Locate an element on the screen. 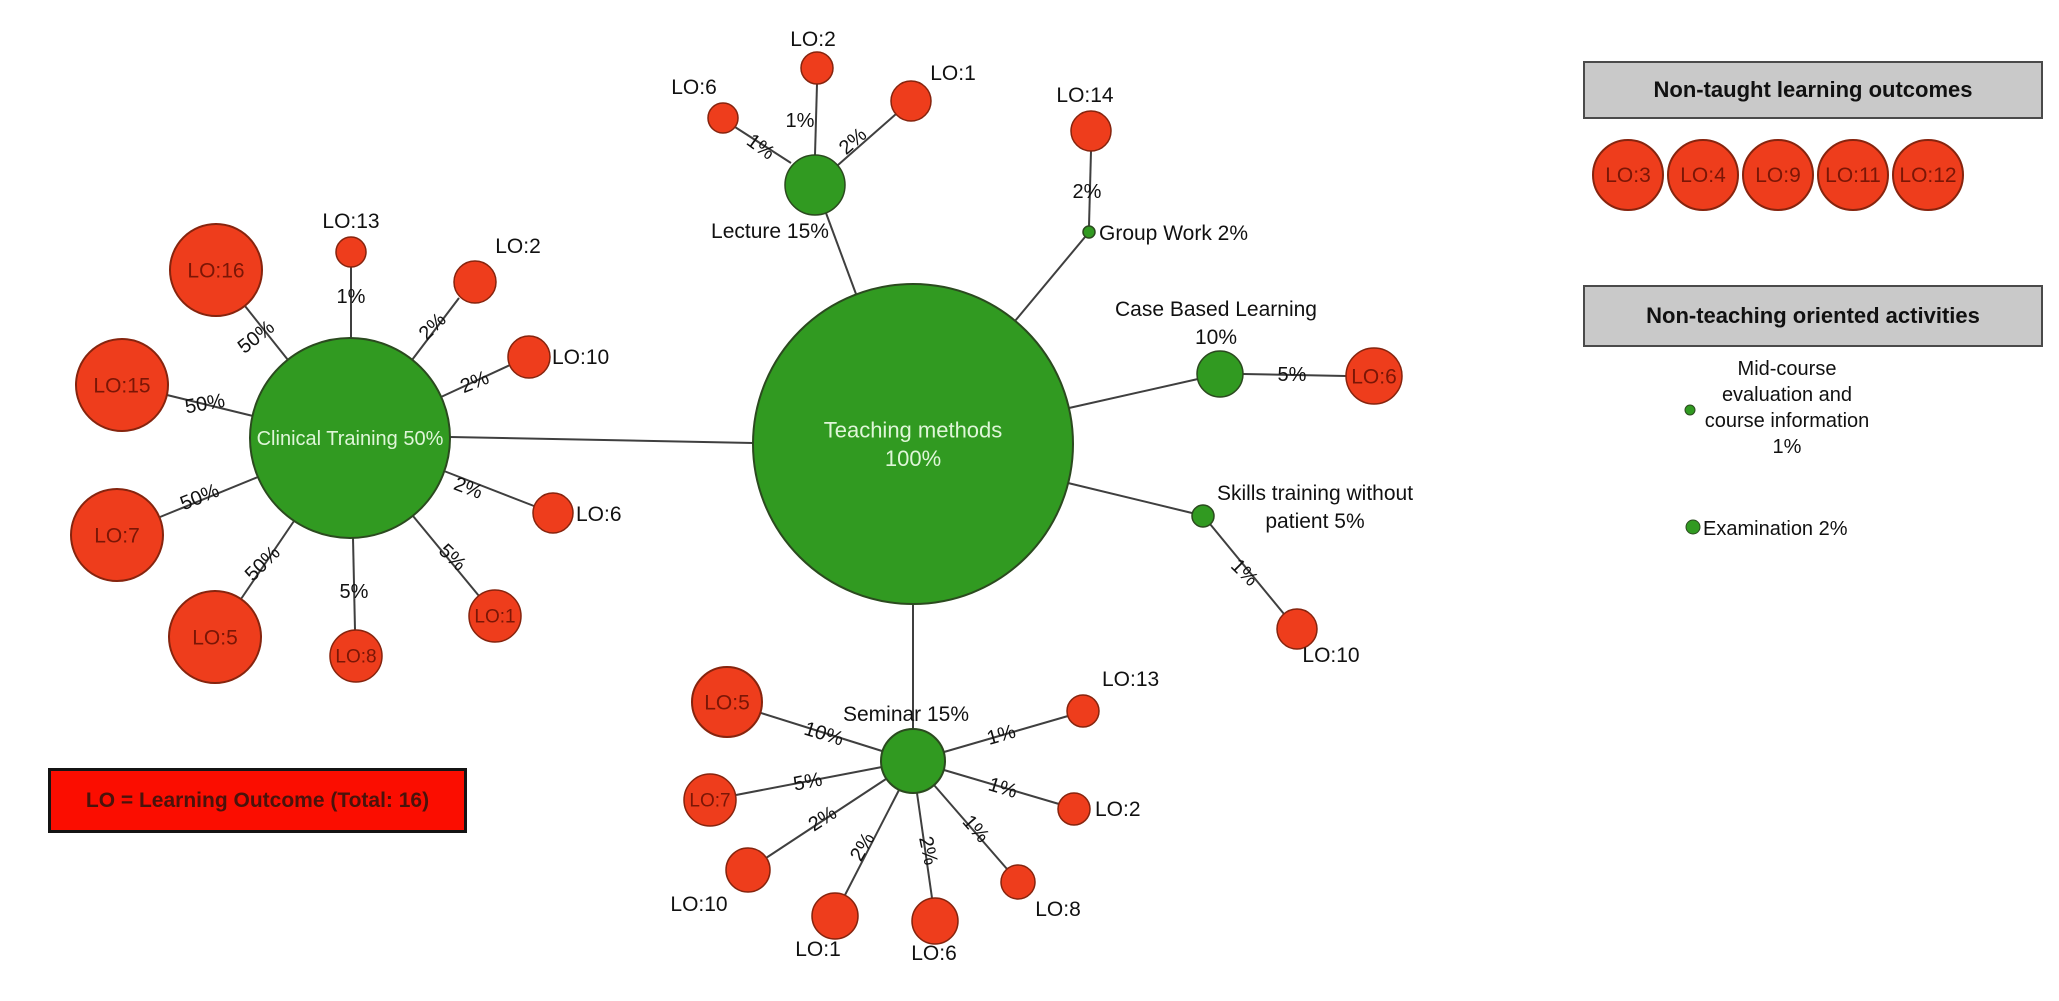 The image size is (2059, 1001). node-seminar-label: Seminar 15% is located at coordinates (906, 714).